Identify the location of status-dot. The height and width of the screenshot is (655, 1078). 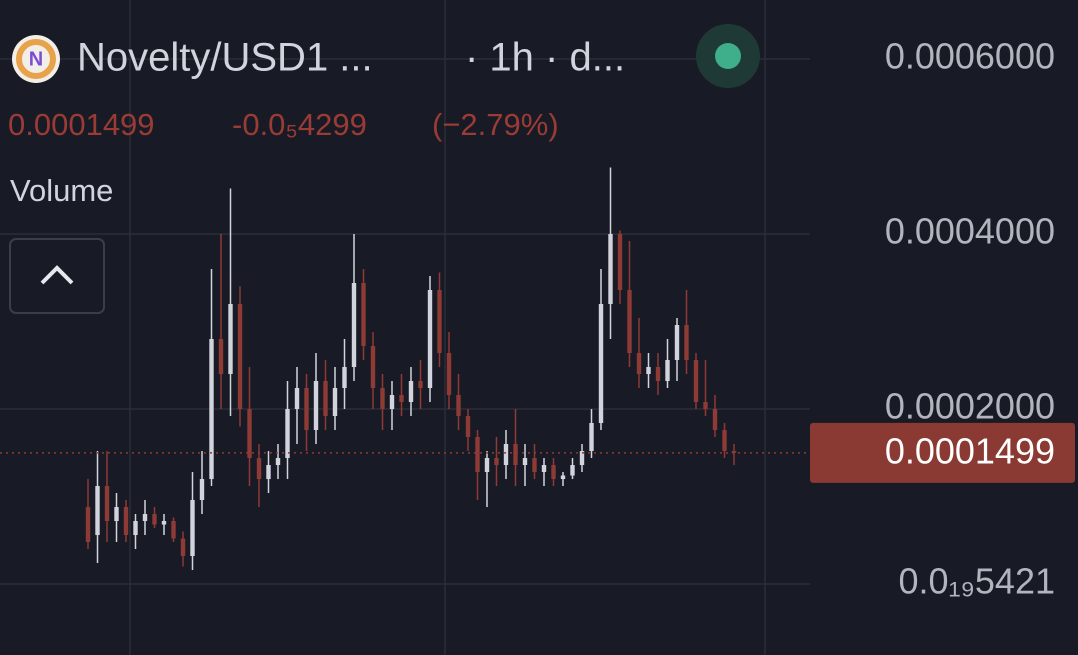
(728, 56).